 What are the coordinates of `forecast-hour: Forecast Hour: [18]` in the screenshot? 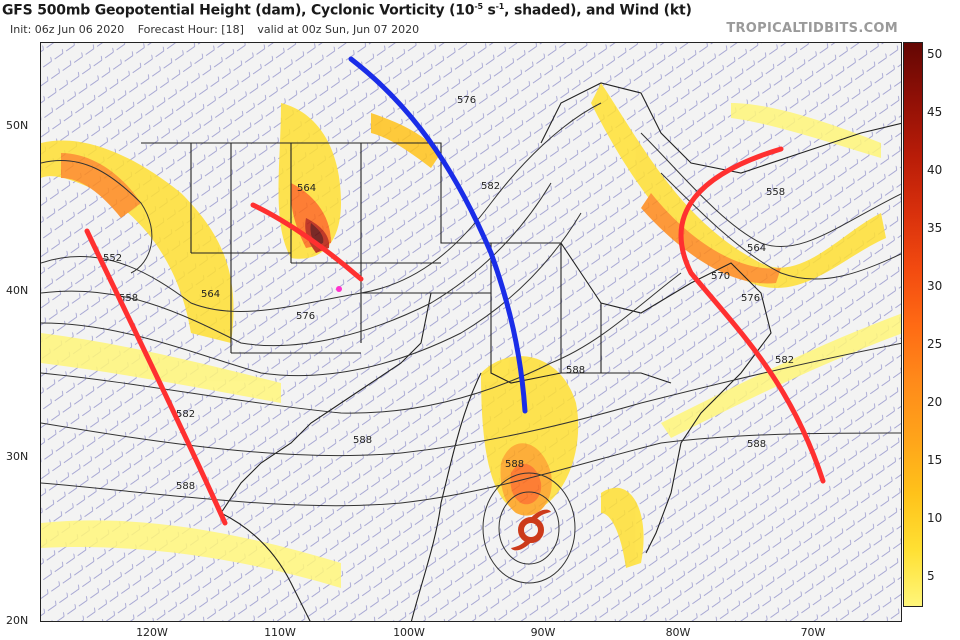 It's located at (190, 29).